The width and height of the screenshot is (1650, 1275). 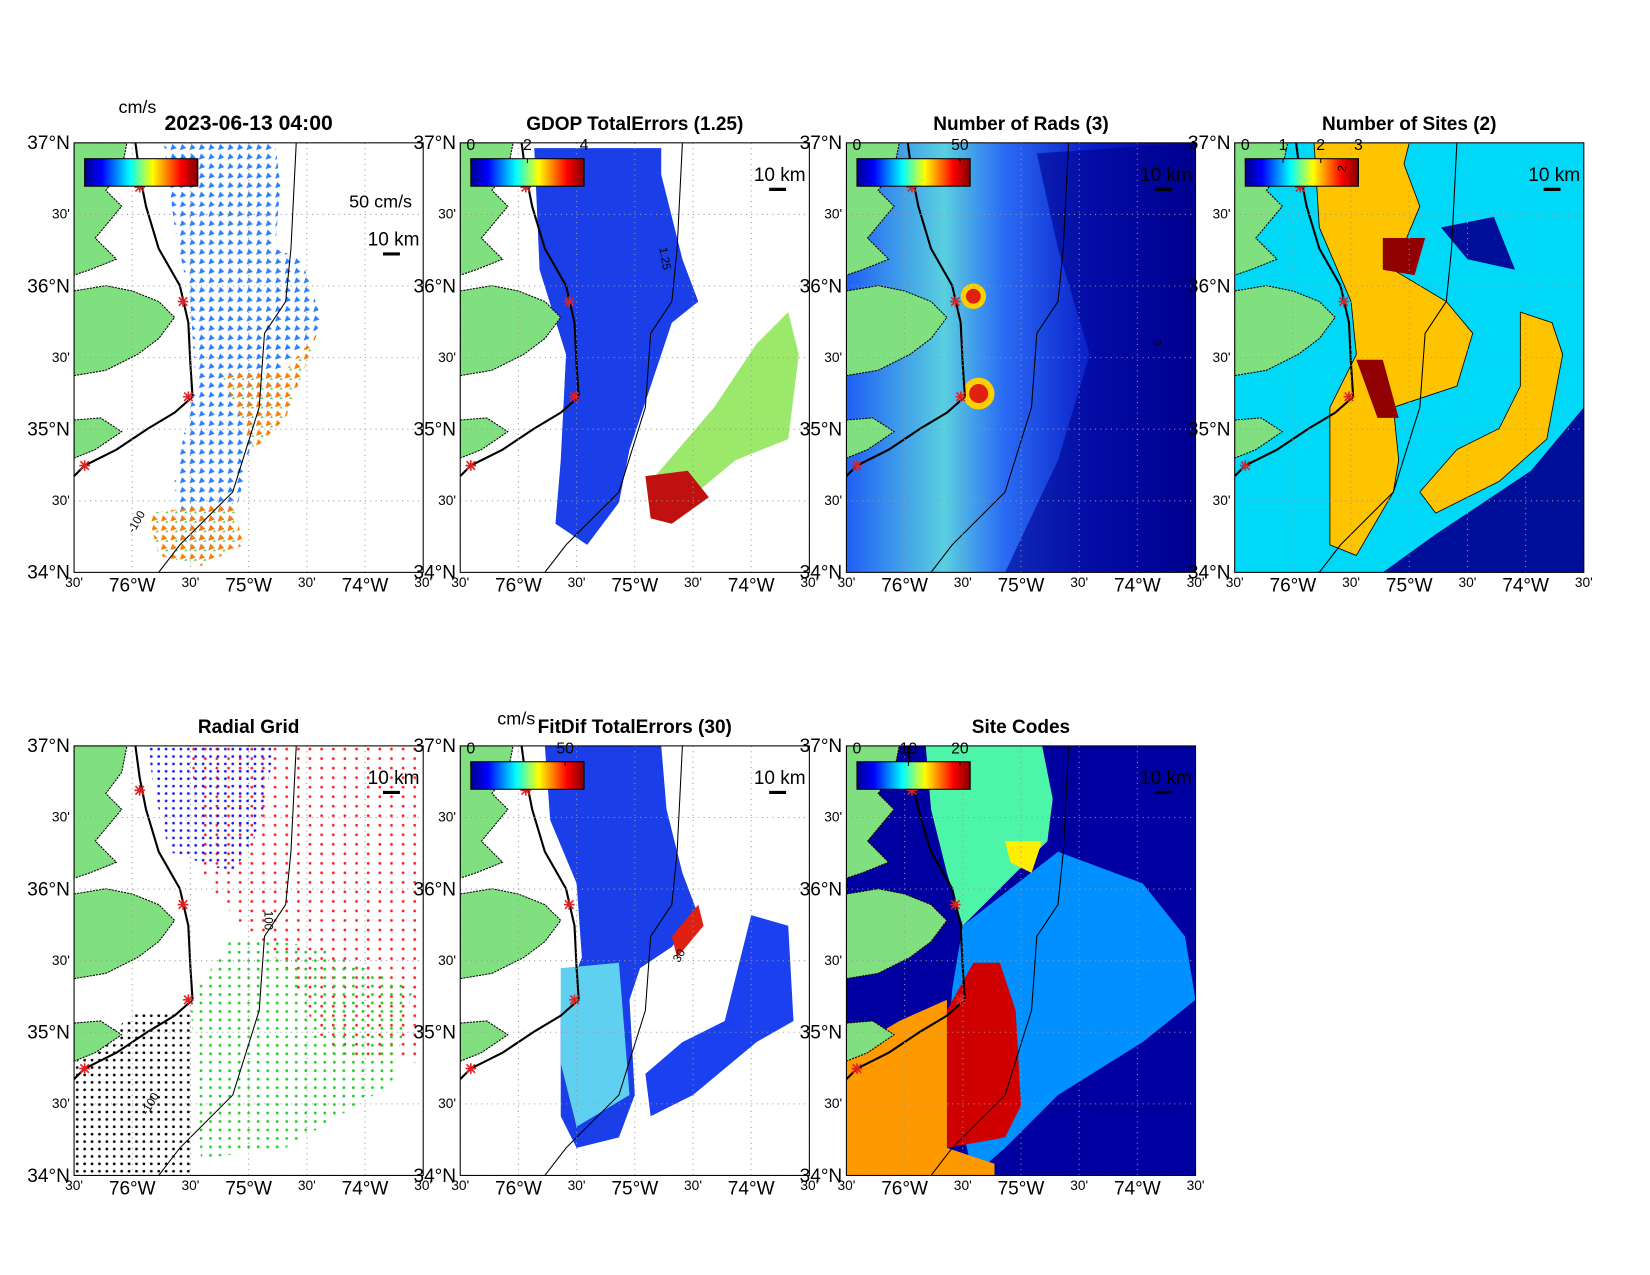 I want to click on colorbar-tick-label: 3, so click(x=1358, y=145).